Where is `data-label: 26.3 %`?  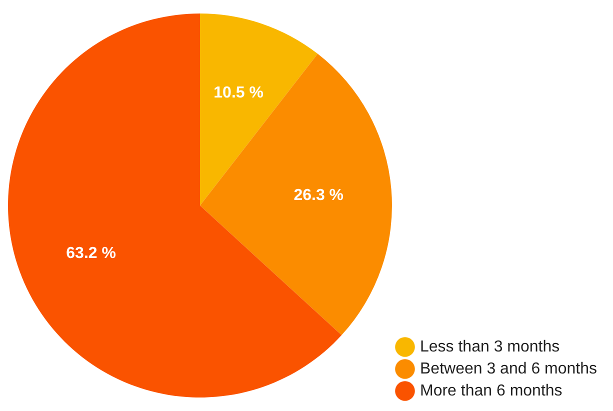
data-label: 26.3 % is located at coordinates (319, 195).